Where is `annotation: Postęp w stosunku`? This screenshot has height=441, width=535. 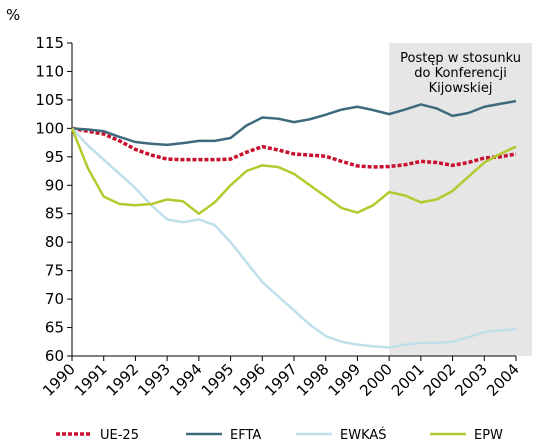
annotation: Postęp w stosunku is located at coordinates (460, 58).